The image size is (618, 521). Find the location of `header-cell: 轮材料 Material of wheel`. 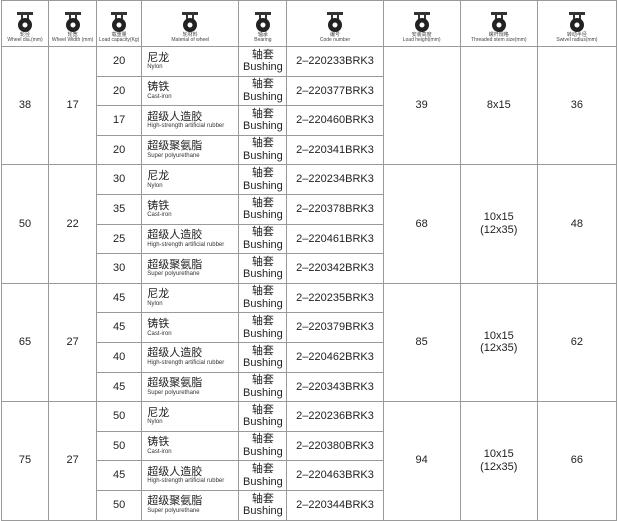

header-cell: 轮材料 Material of wheel is located at coordinates (190, 23).